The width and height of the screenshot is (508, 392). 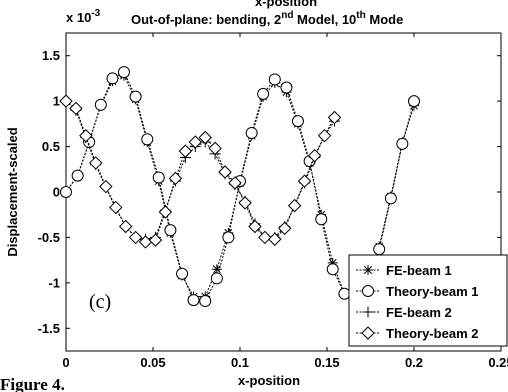 What do you see at coordinates (56, 101) in the screenshot?
I see `y-tick-label: 1` at bounding box center [56, 101].